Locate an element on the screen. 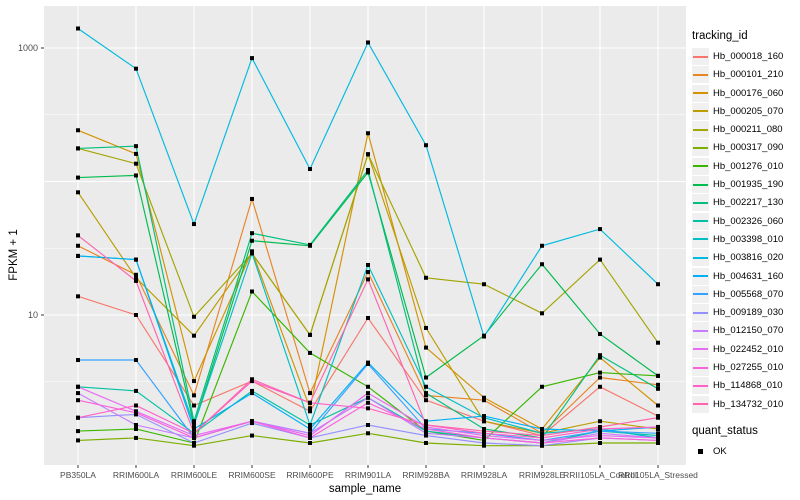 This screenshot has height=500, width=800. legend-entry-label: Hb_000101_210 is located at coordinates (748, 75).